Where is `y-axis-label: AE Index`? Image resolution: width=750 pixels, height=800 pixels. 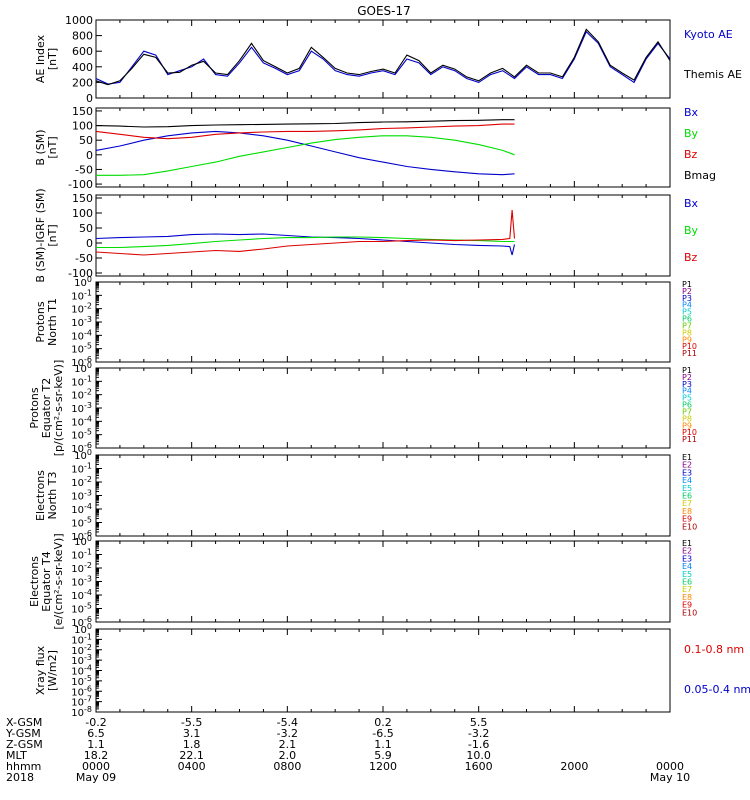 y-axis-label: AE Index is located at coordinates (40, 58).